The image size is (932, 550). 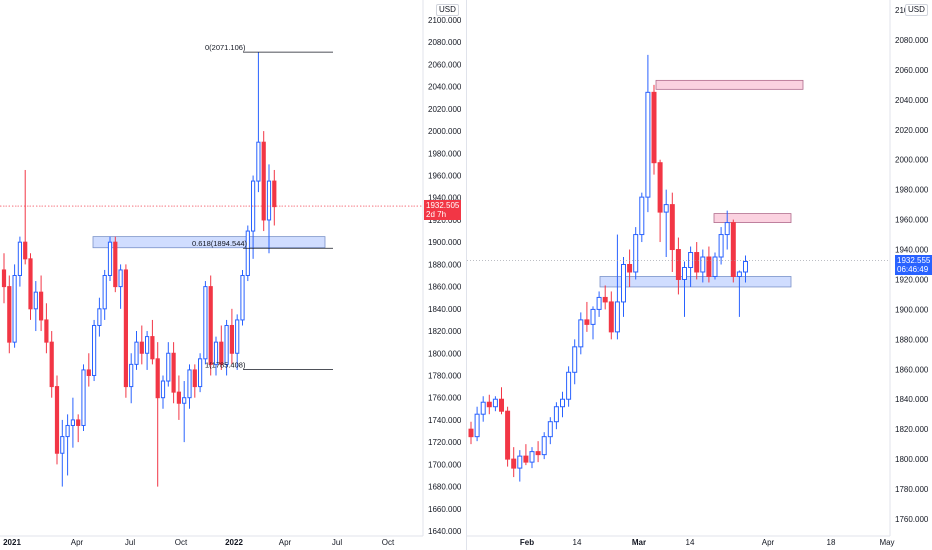 I want to click on left-currency-label: USD, so click(x=447, y=10).